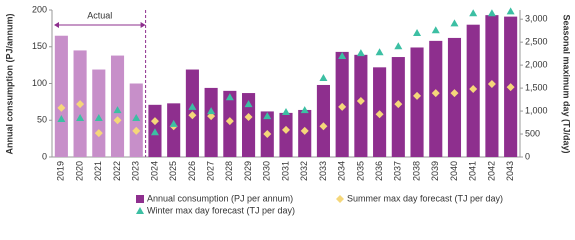 The height and width of the screenshot is (240, 575). What do you see at coordinates (79, 171) in the screenshot?
I see `x-tick-label: 2020` at bounding box center [79, 171].